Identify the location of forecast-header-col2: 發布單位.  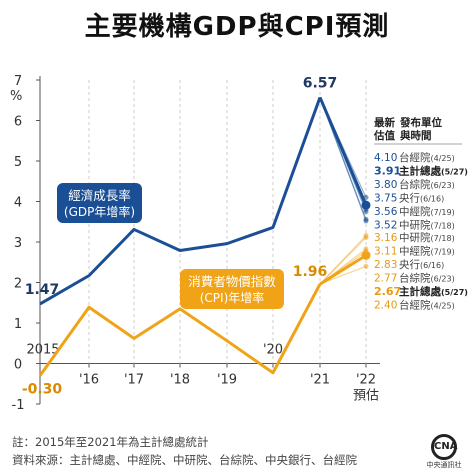
(420, 122).